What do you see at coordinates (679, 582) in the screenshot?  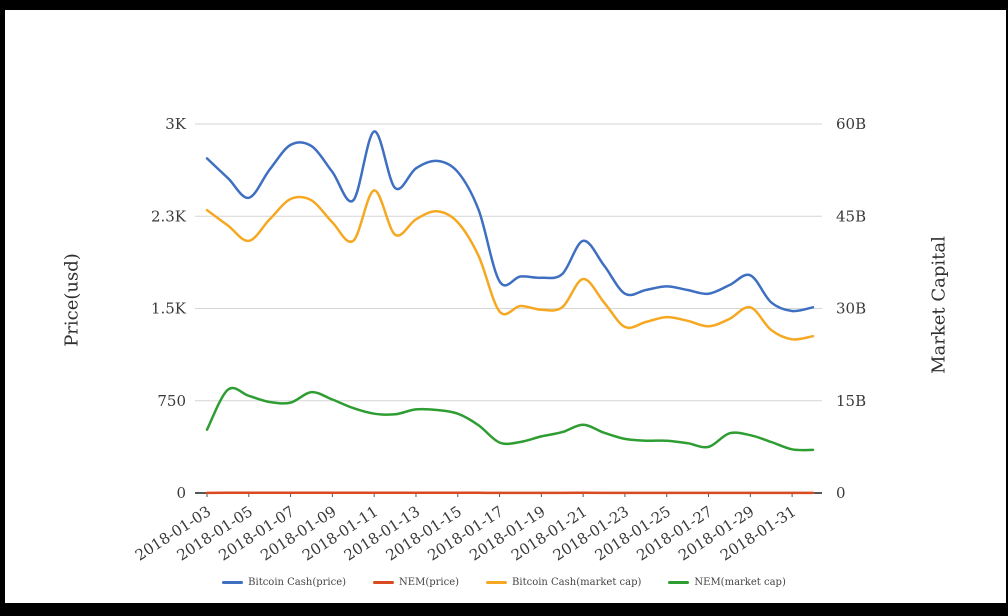 I see `legend-swatch-nem-market-cap` at bounding box center [679, 582].